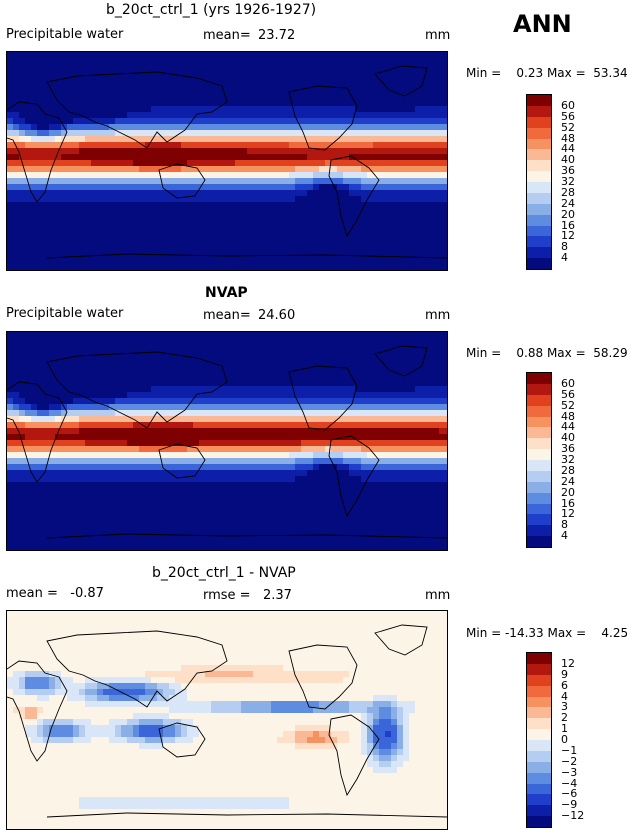 The height and width of the screenshot is (837, 644). Describe the element at coordinates (227, 315) in the screenshot. I see `panel-2-mean-label: mean=` at that location.